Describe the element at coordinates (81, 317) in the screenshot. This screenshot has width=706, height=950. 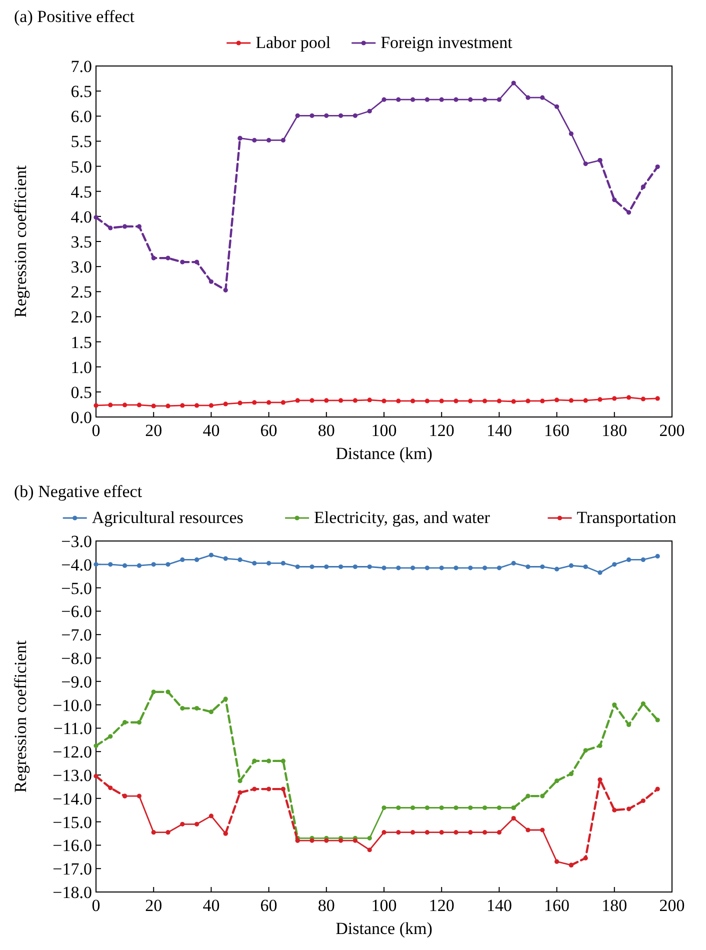
I see `y-tick-label: 2.0` at that location.